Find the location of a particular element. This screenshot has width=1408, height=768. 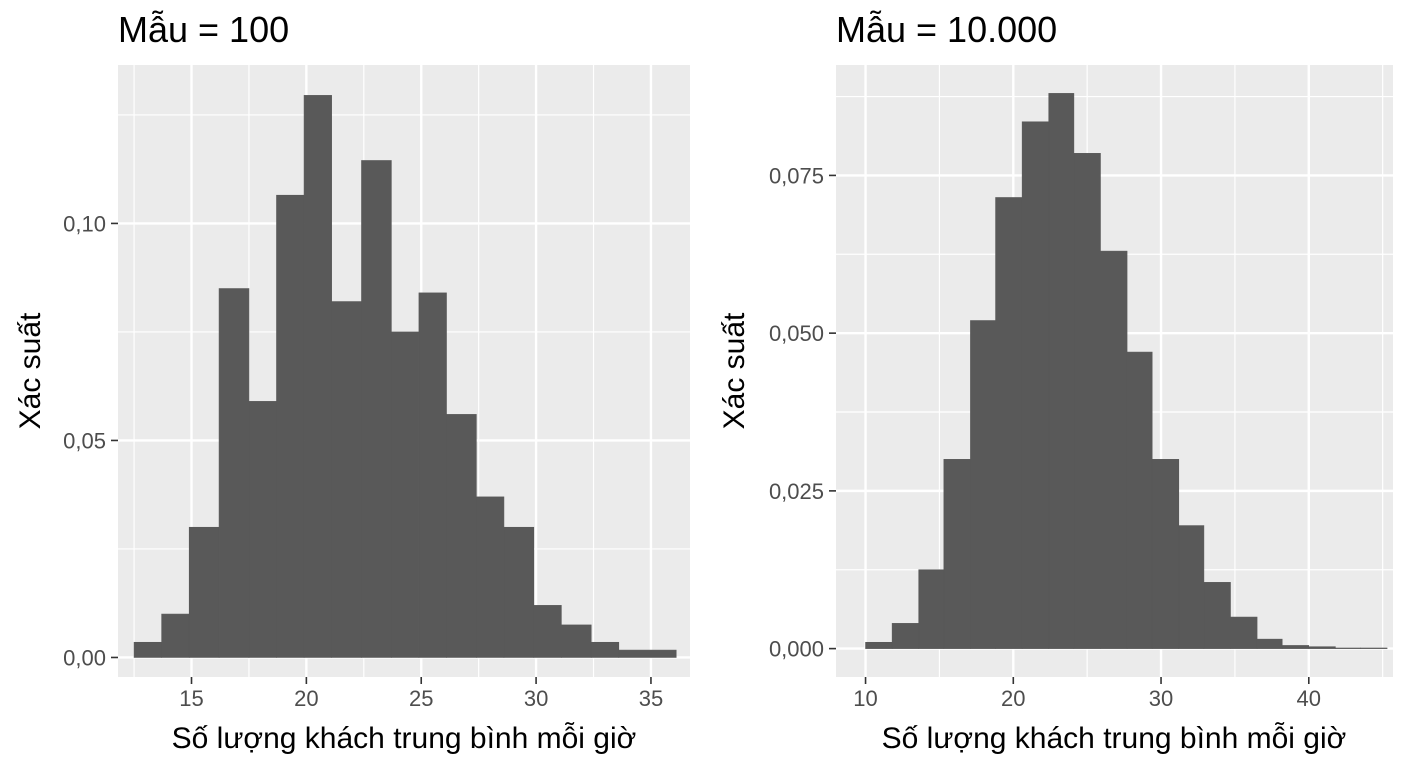

x-tick-label: 15 is located at coordinates (191, 698).